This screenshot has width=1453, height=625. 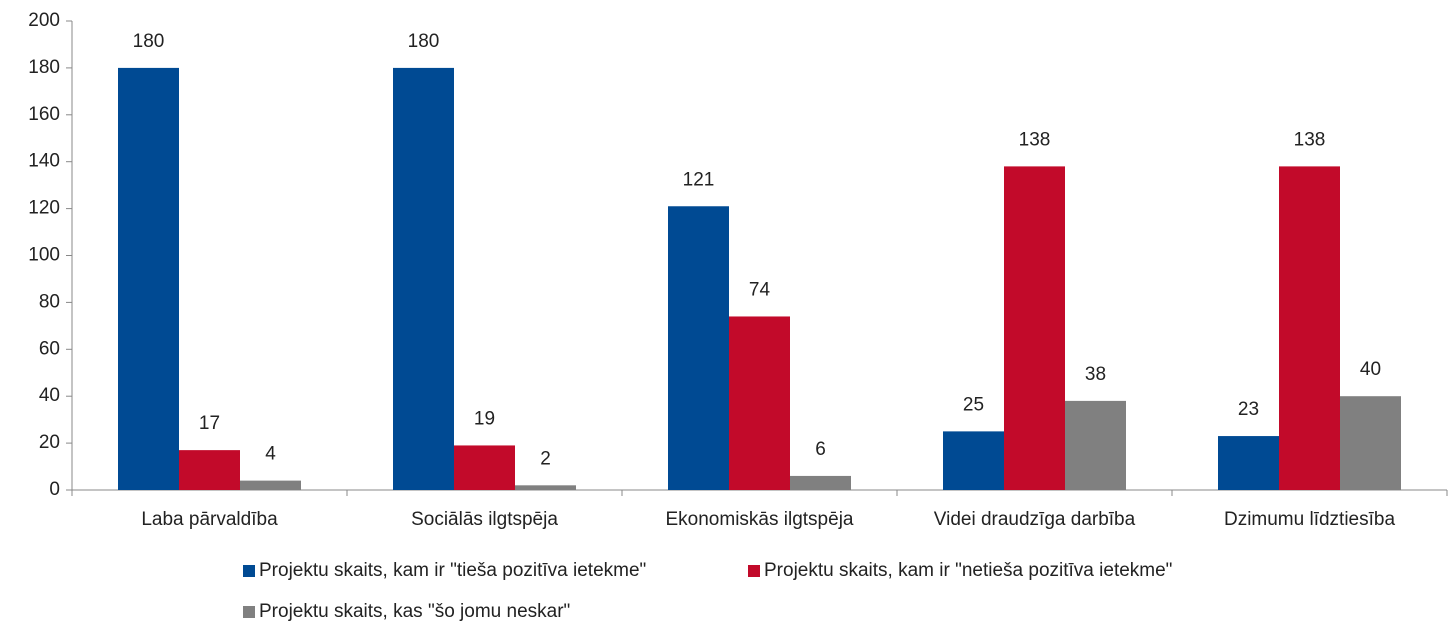 I want to click on y-tick-label: 180, so click(x=44, y=67).